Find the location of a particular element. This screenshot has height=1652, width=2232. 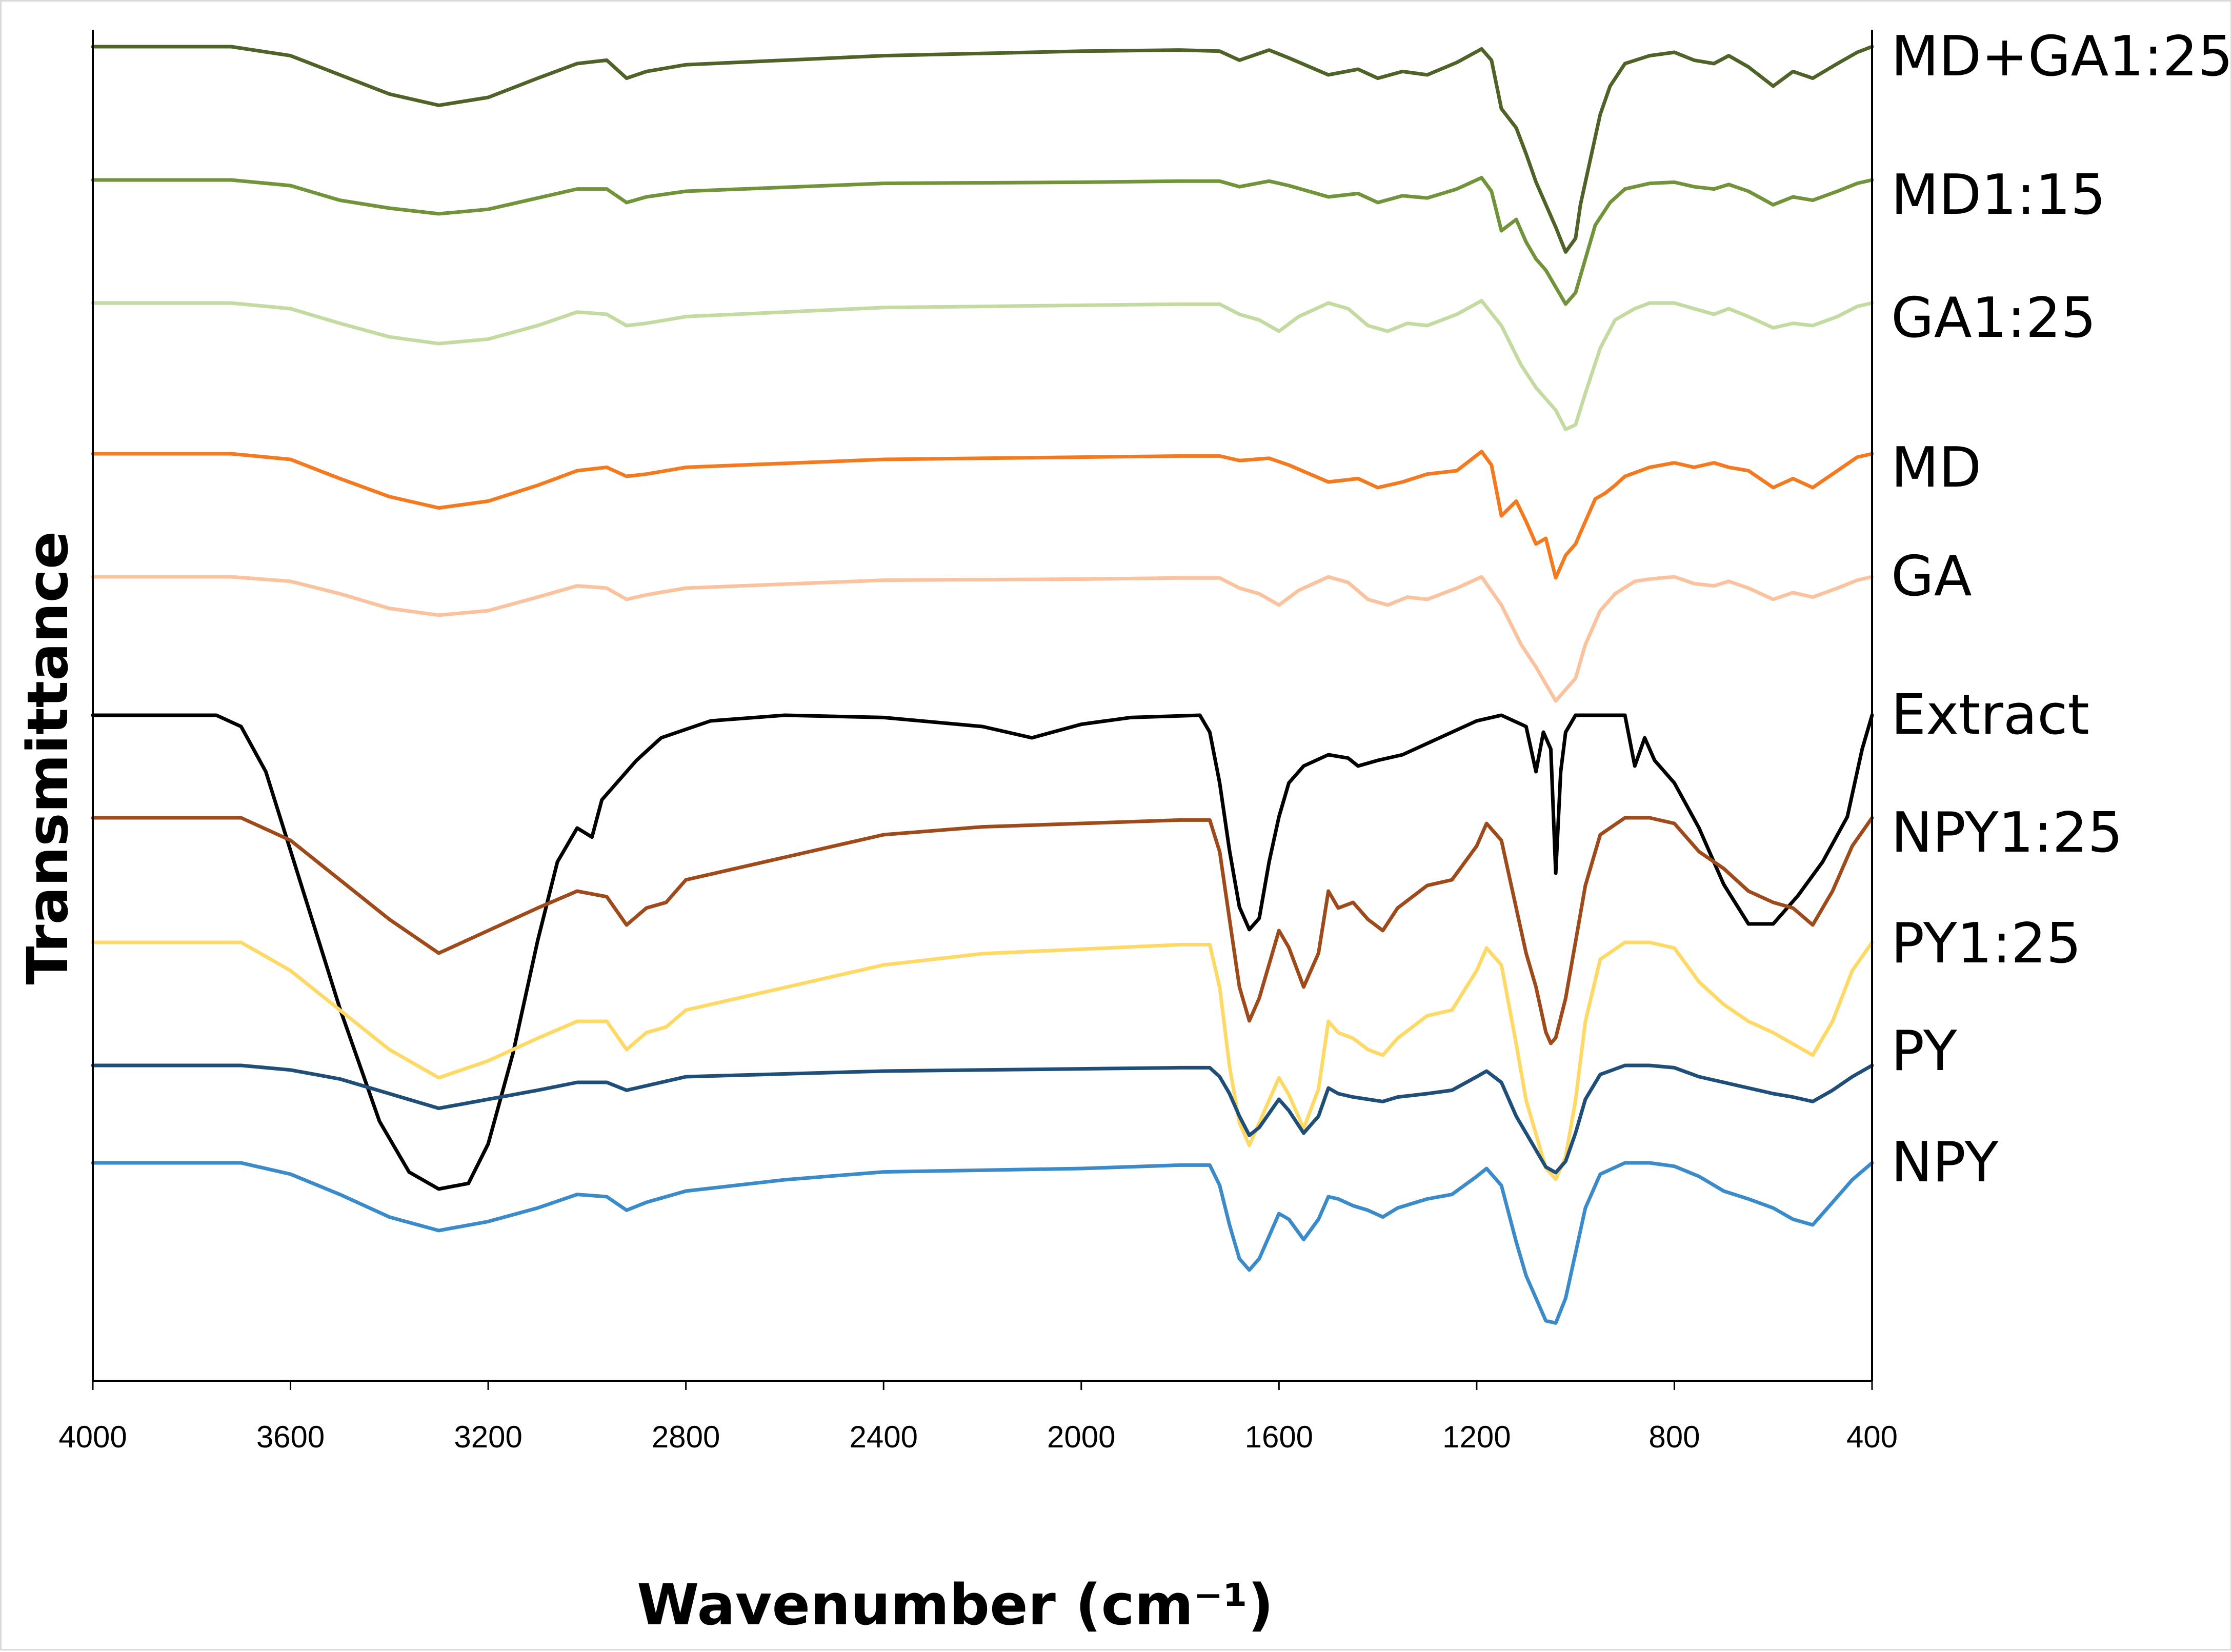

series-label: PY is located at coordinates (1924, 1051).